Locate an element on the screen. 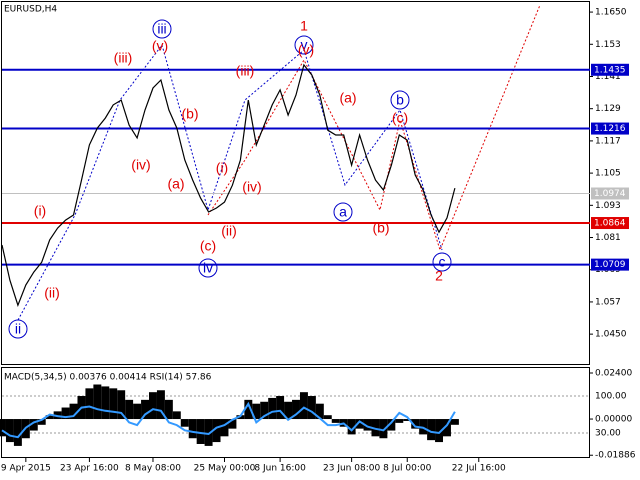  wave-label: (b) is located at coordinates (189, 114).